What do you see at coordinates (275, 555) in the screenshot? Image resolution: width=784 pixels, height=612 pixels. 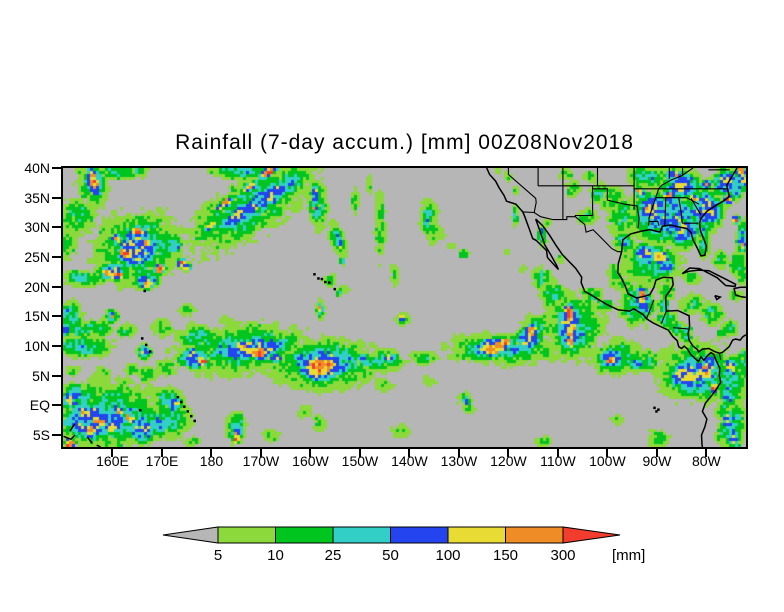 I see `legend-threshold-label: 10` at bounding box center [275, 555].